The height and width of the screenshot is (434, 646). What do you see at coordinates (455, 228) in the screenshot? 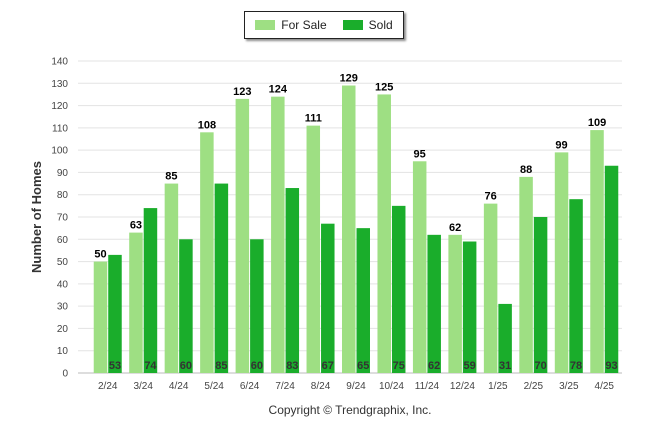
I see `data-label-for-sale: 62` at bounding box center [455, 228].